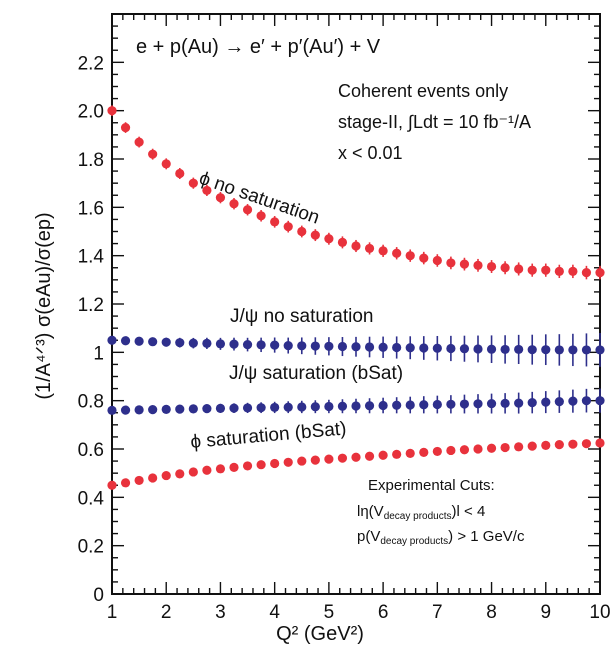 This screenshot has height=646, width=615. Describe the element at coordinates (91, 257) in the screenshot. I see `y-tick-label: 1.4` at that location.